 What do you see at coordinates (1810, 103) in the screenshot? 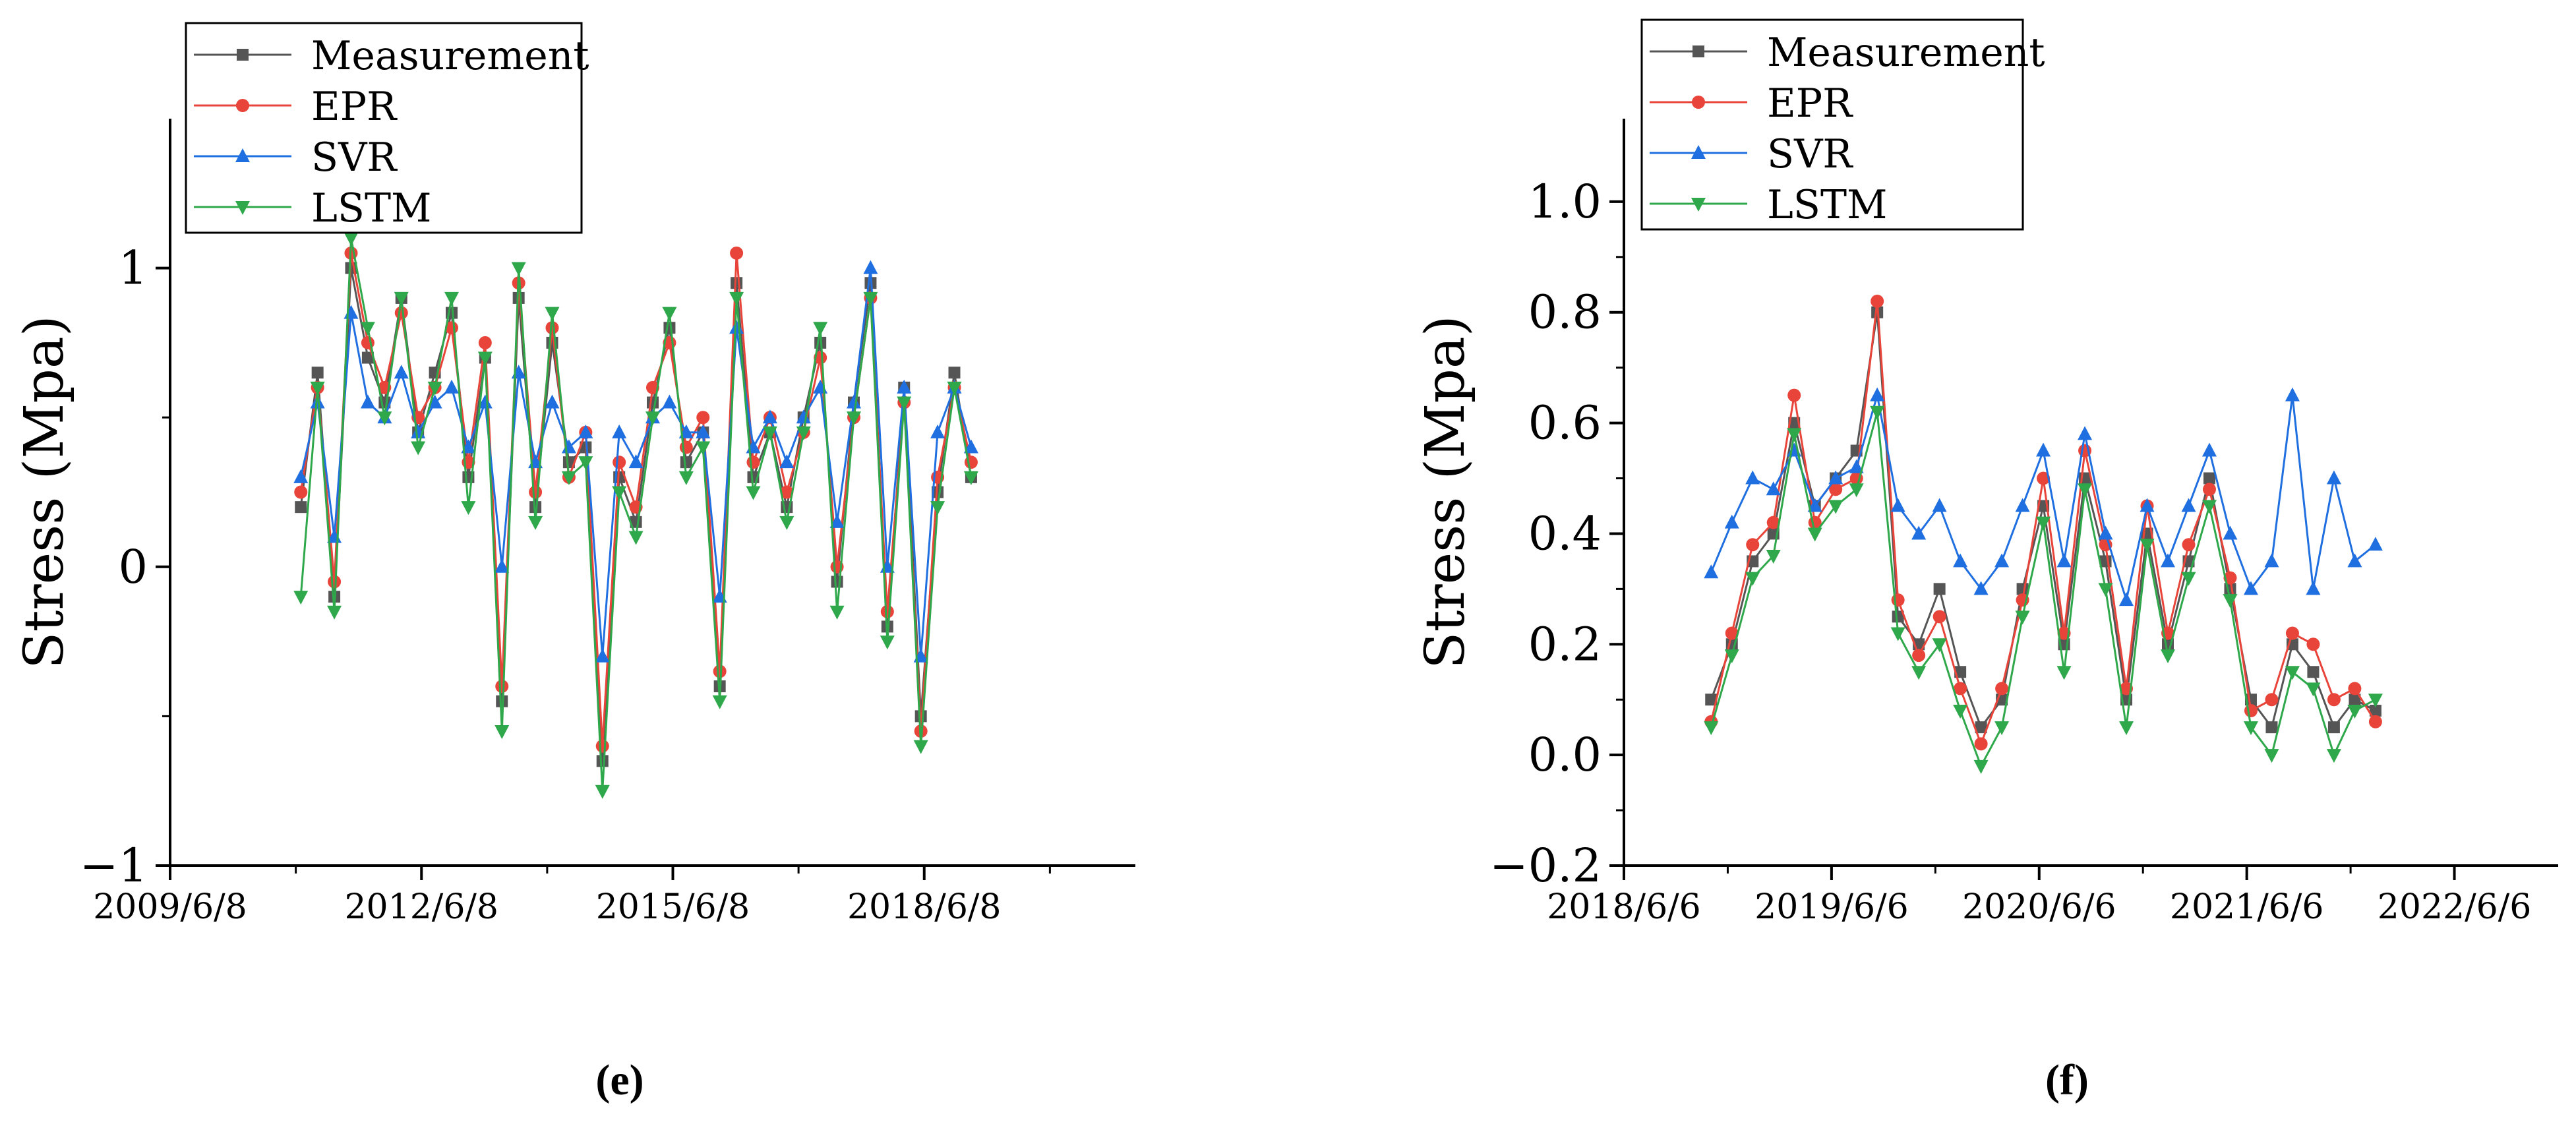
I see `legend-label: EPR` at bounding box center [1810, 103].